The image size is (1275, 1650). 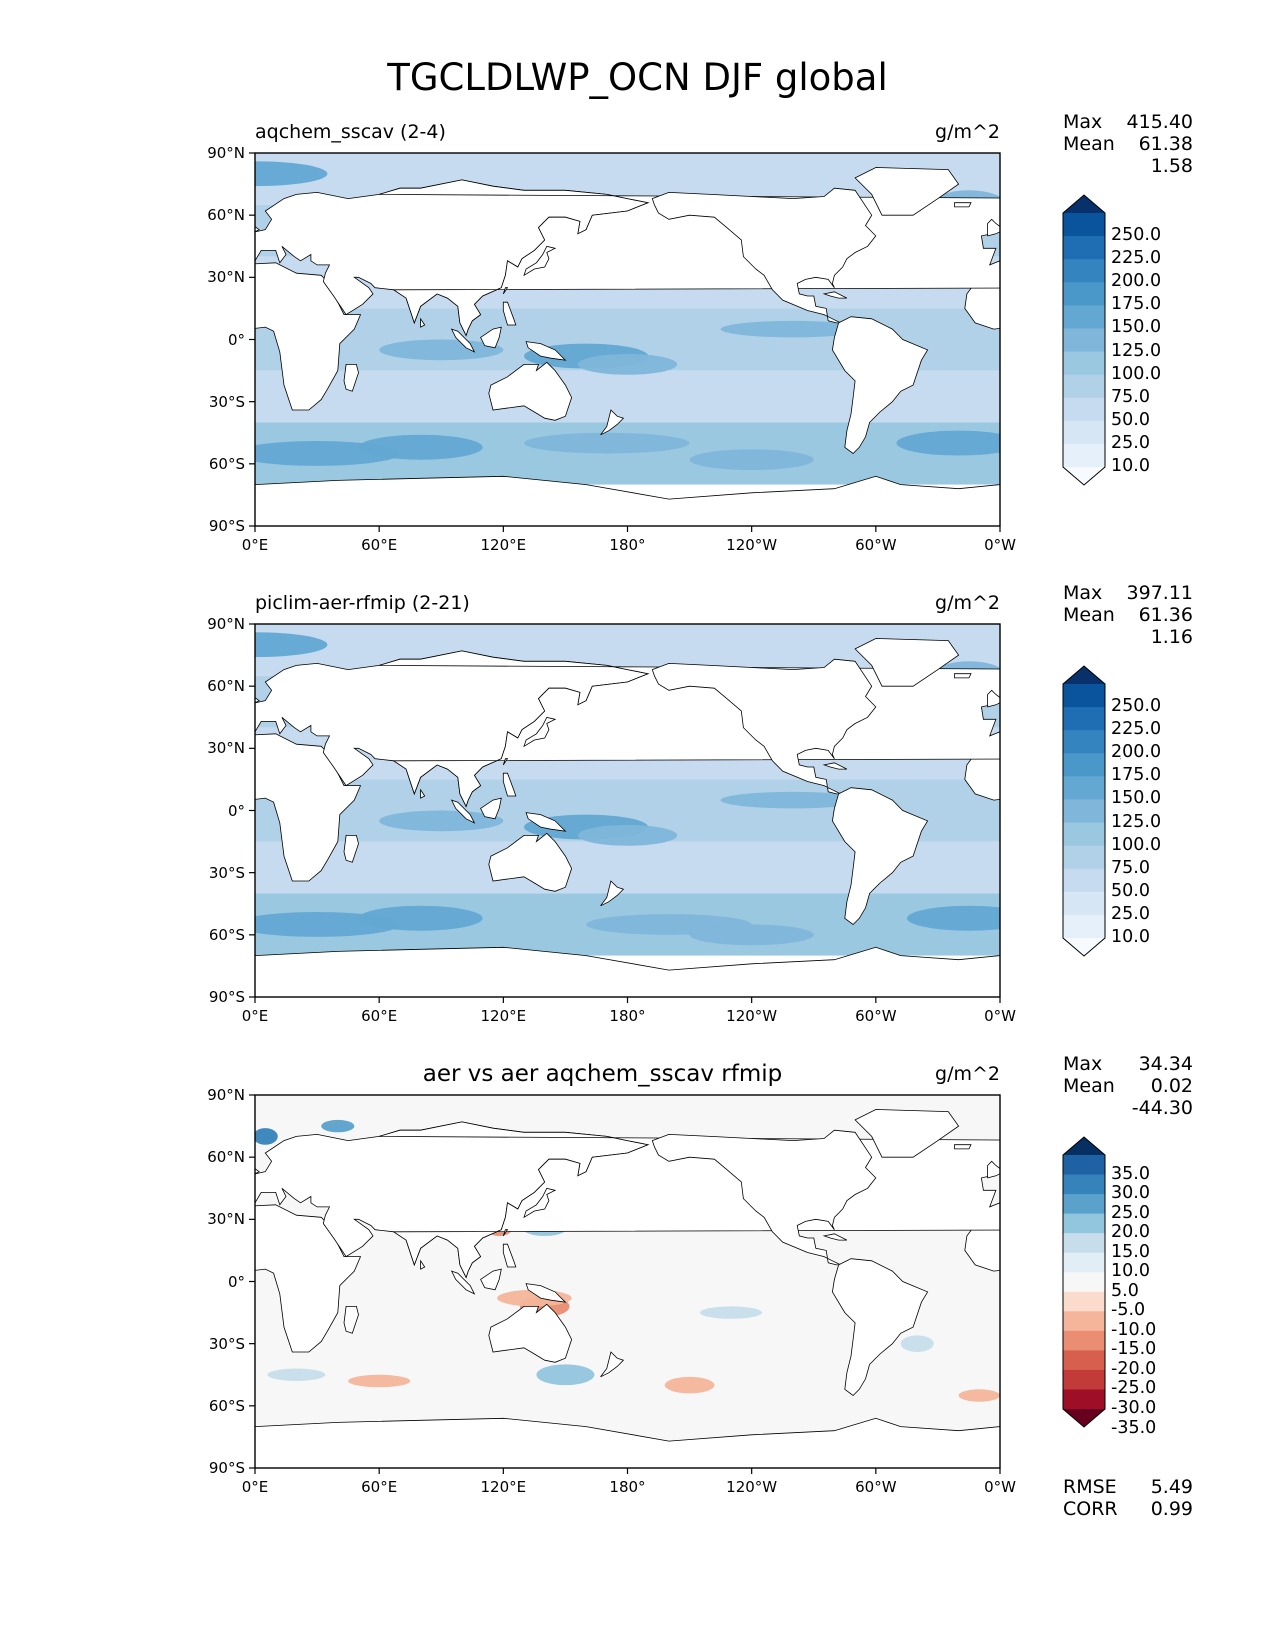 What do you see at coordinates (1128, 1086) in the screenshot?
I see `stat-row: Mean 0.02` at bounding box center [1128, 1086].